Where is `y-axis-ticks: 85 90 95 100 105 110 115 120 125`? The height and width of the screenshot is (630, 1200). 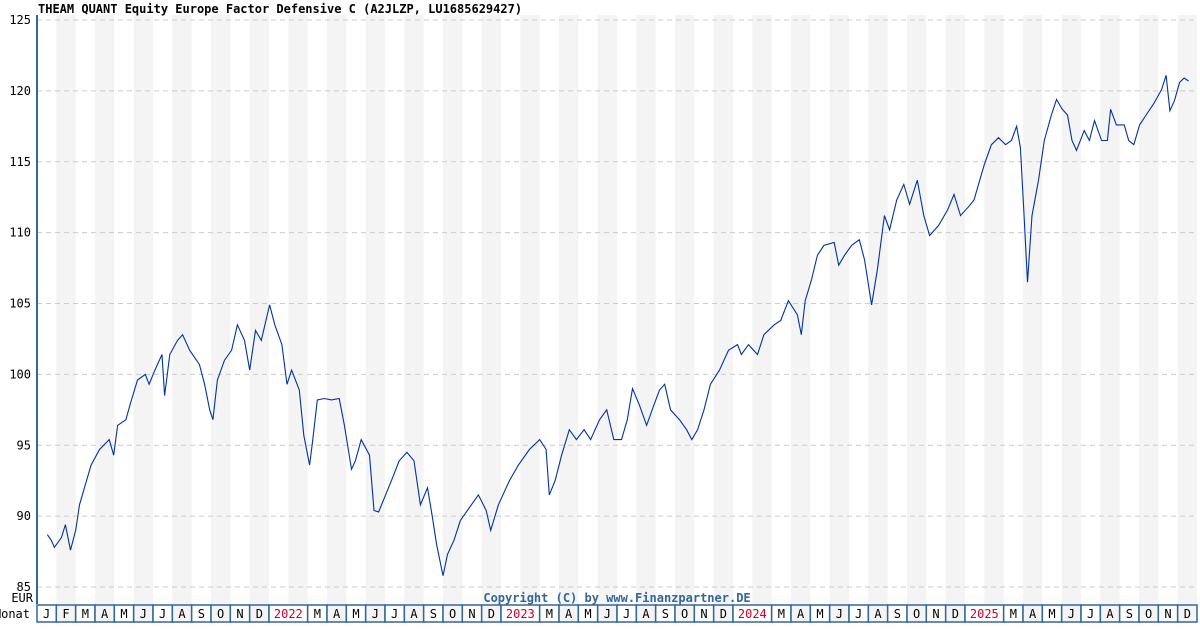
y-axis-ticks: 85 90 95 100 105 110 115 120 125 is located at coordinates (20, 303).